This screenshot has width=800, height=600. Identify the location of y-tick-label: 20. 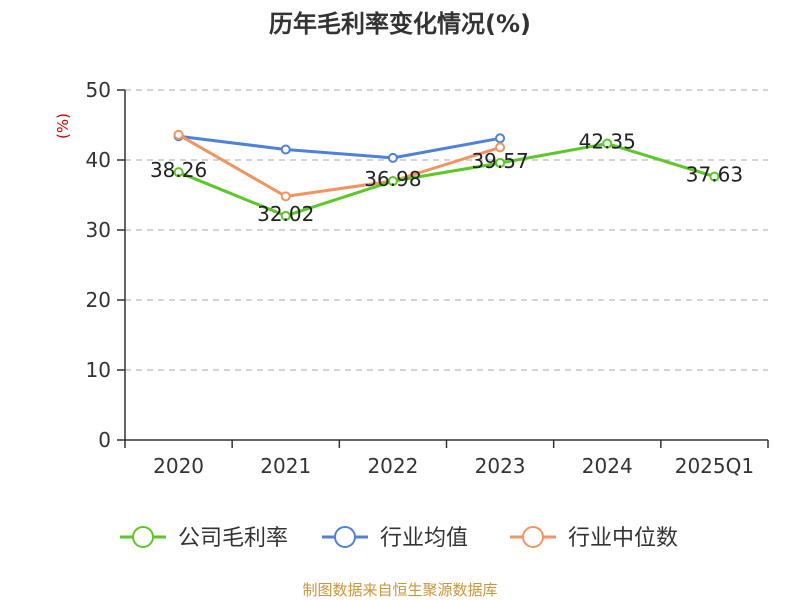
(98, 300).